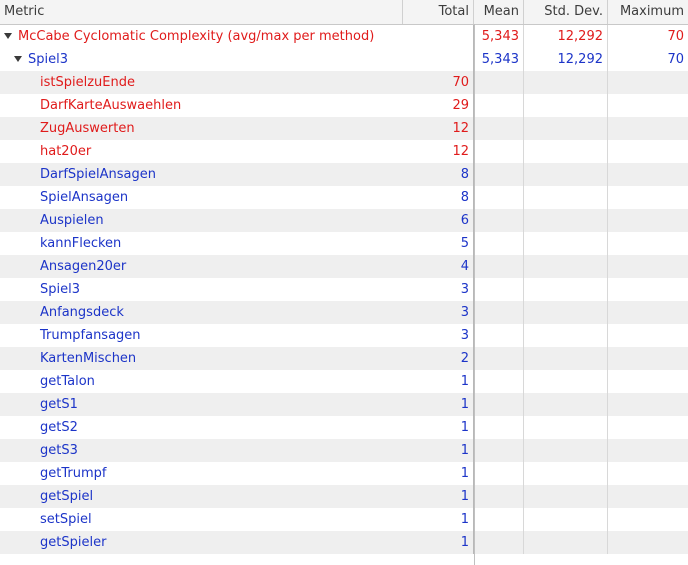  What do you see at coordinates (344, 128) in the screenshot?
I see `table-row: ZugAuswerten 12` at bounding box center [344, 128].